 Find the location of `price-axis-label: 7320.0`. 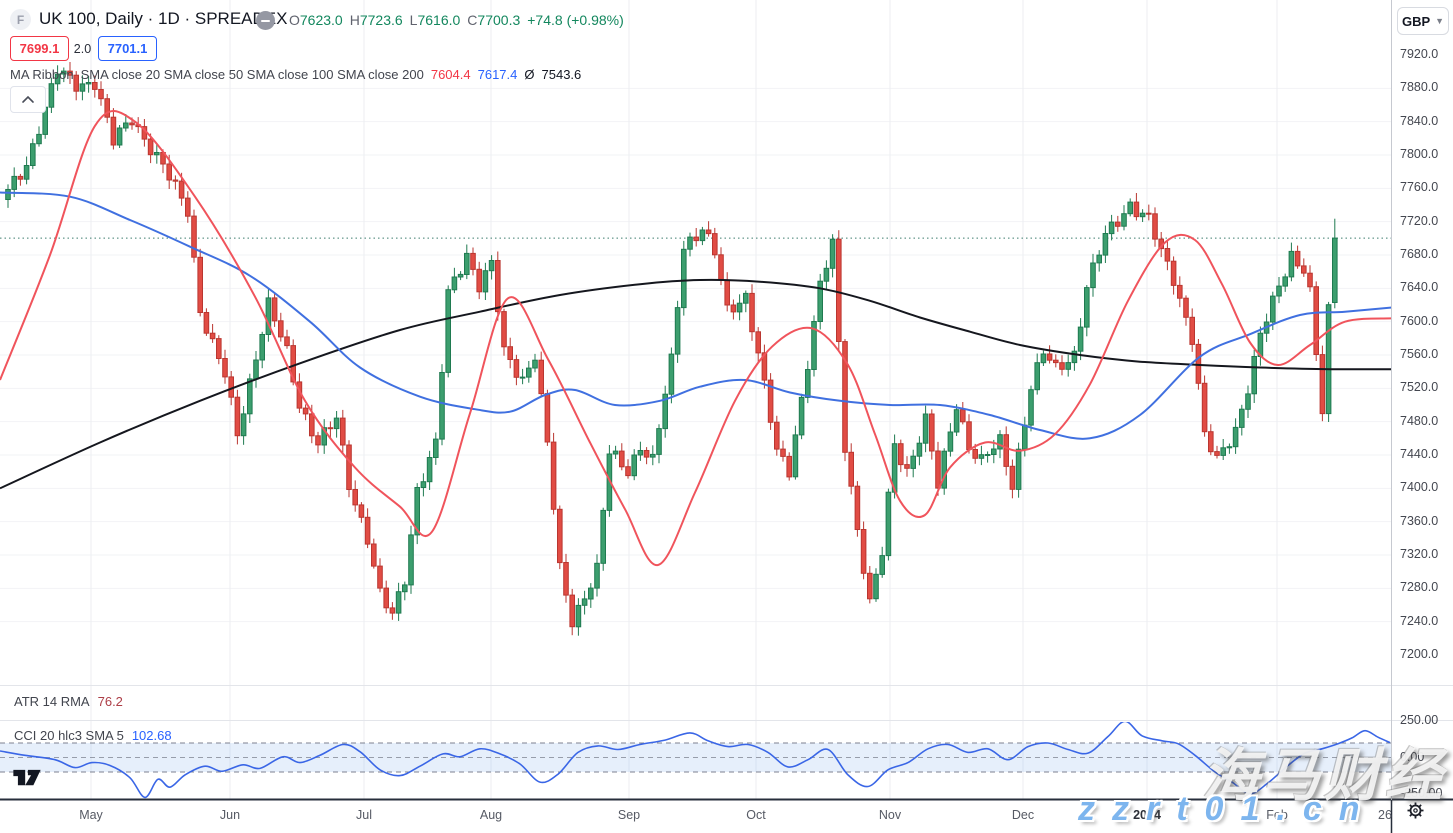

price-axis-label: 7320.0 is located at coordinates (1419, 554).